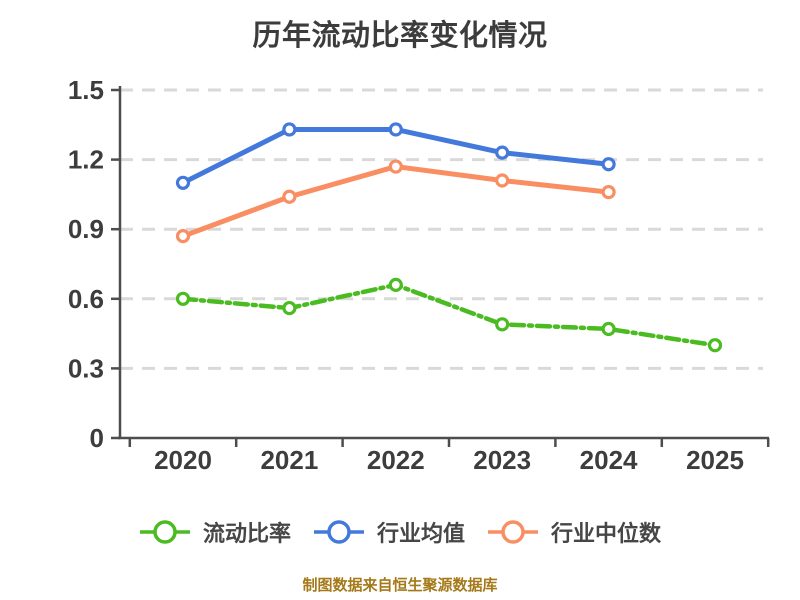 This screenshot has width=800, height=600. I want to click on legend-marker-industry-median-icon, so click(513, 532).